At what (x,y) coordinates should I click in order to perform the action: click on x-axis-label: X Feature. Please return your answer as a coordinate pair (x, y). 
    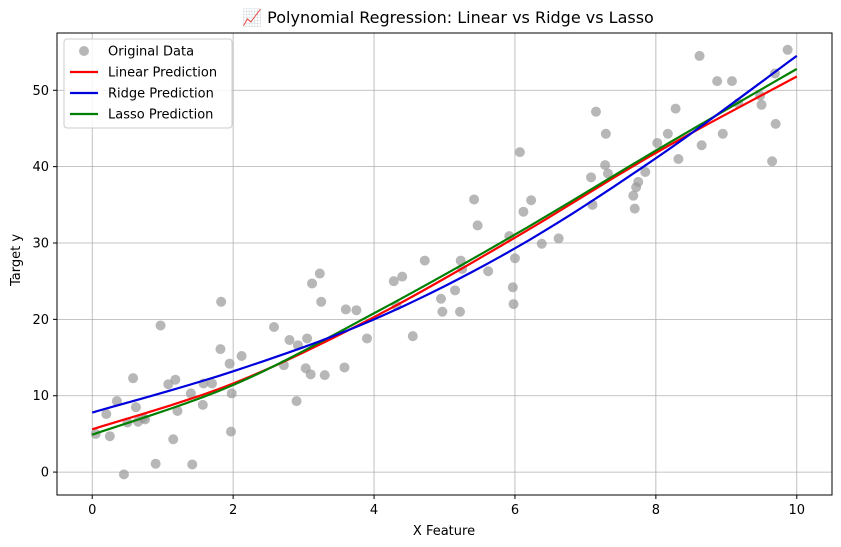
    Looking at the image, I should click on (444, 531).